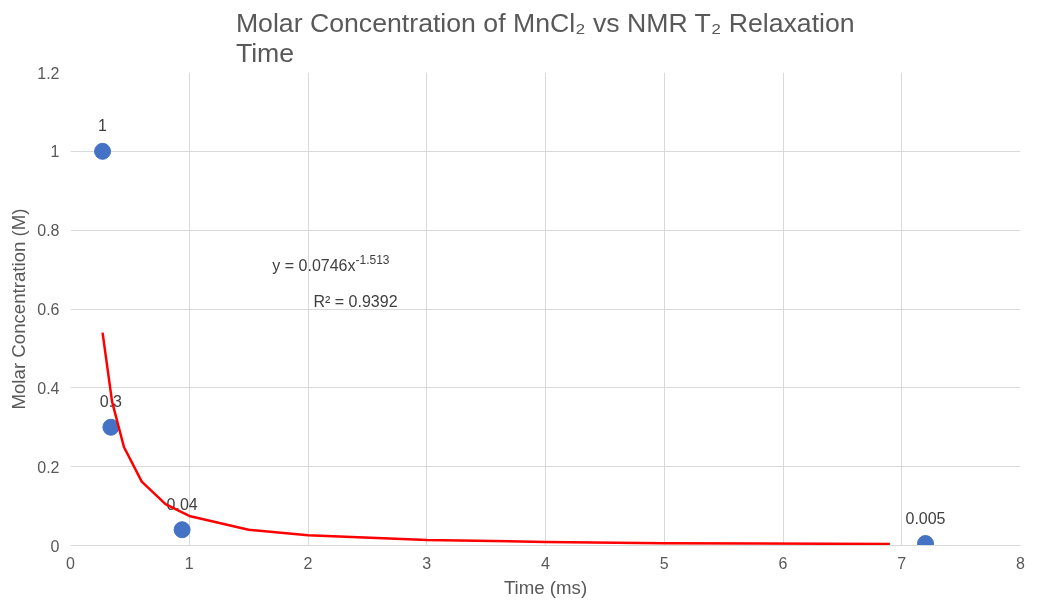  Describe the element at coordinates (427, 563) in the screenshot. I see `x-tick-label: 3` at that location.